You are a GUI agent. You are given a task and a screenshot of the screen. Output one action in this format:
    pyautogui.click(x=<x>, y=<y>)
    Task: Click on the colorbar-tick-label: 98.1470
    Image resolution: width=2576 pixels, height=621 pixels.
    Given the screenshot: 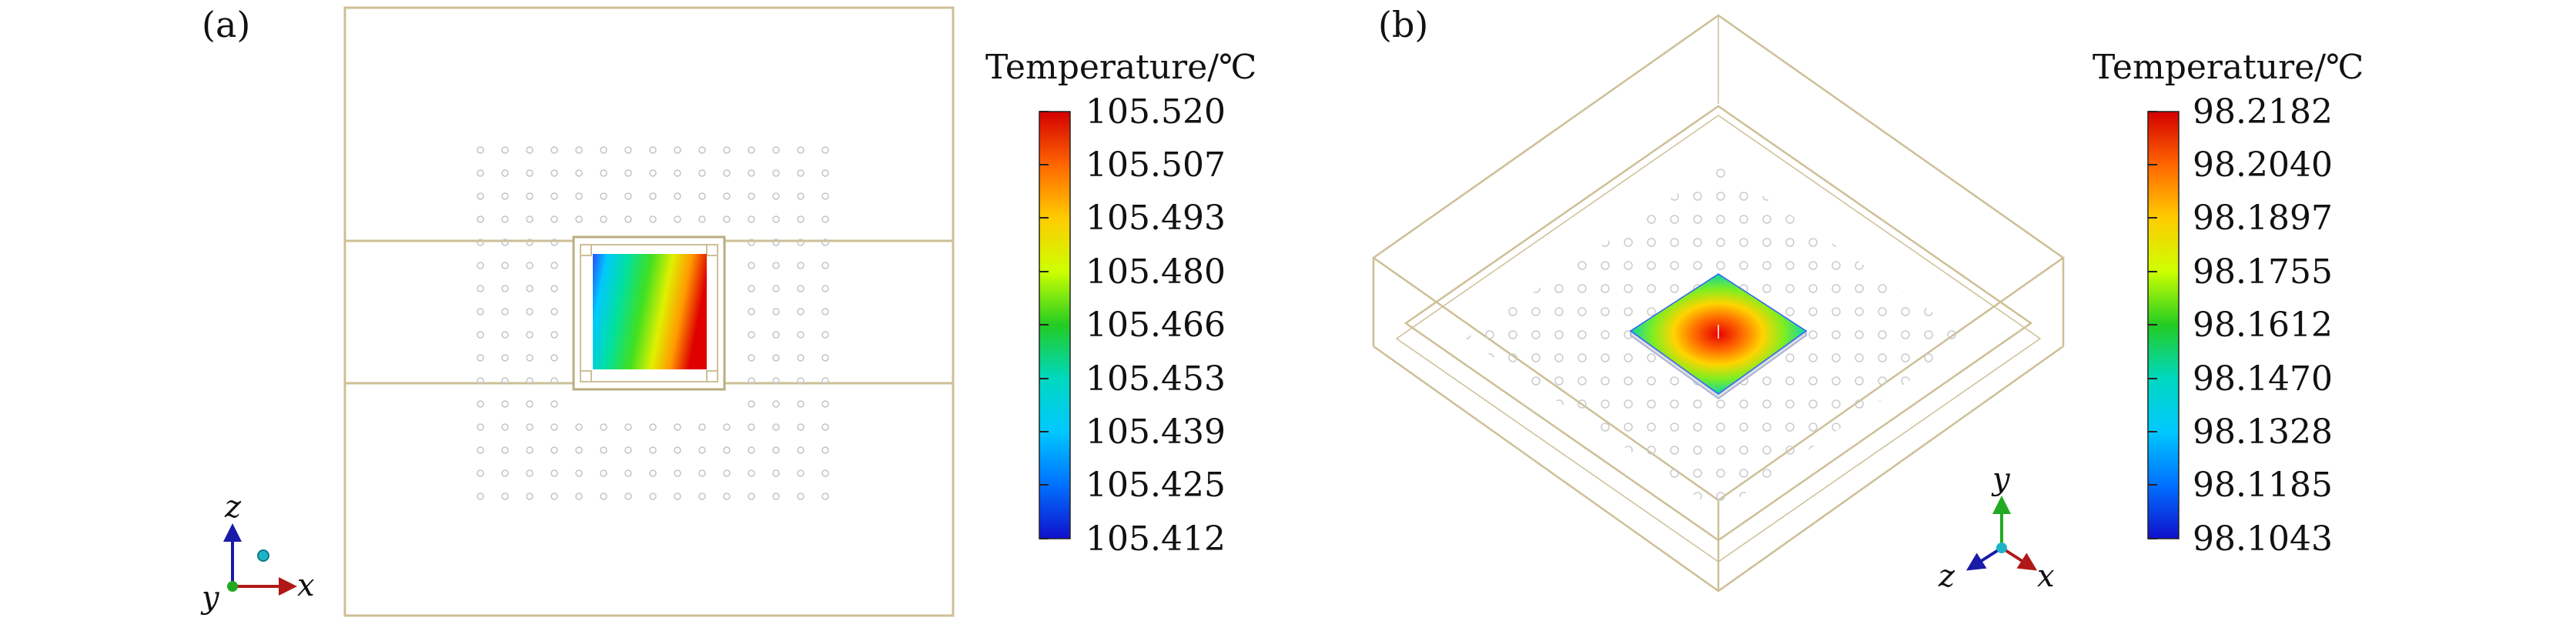 What is the action you would take?
    pyautogui.click(x=2263, y=379)
    